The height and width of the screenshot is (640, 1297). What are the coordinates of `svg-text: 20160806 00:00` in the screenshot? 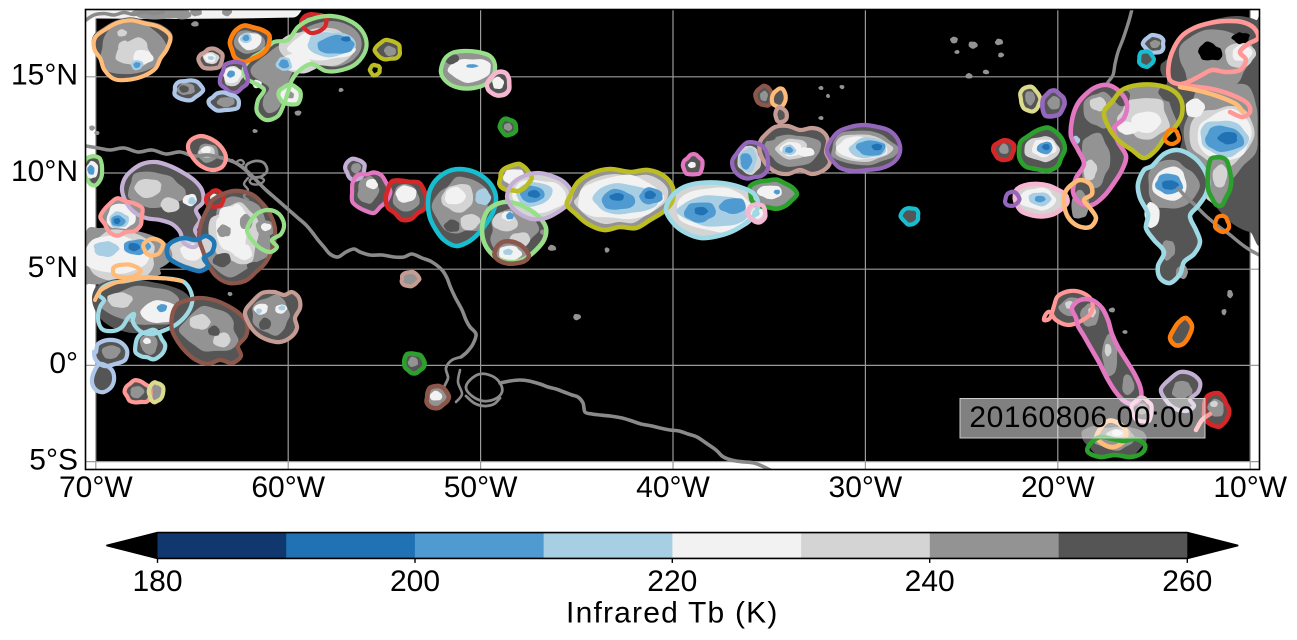 It's located at (1081, 417).